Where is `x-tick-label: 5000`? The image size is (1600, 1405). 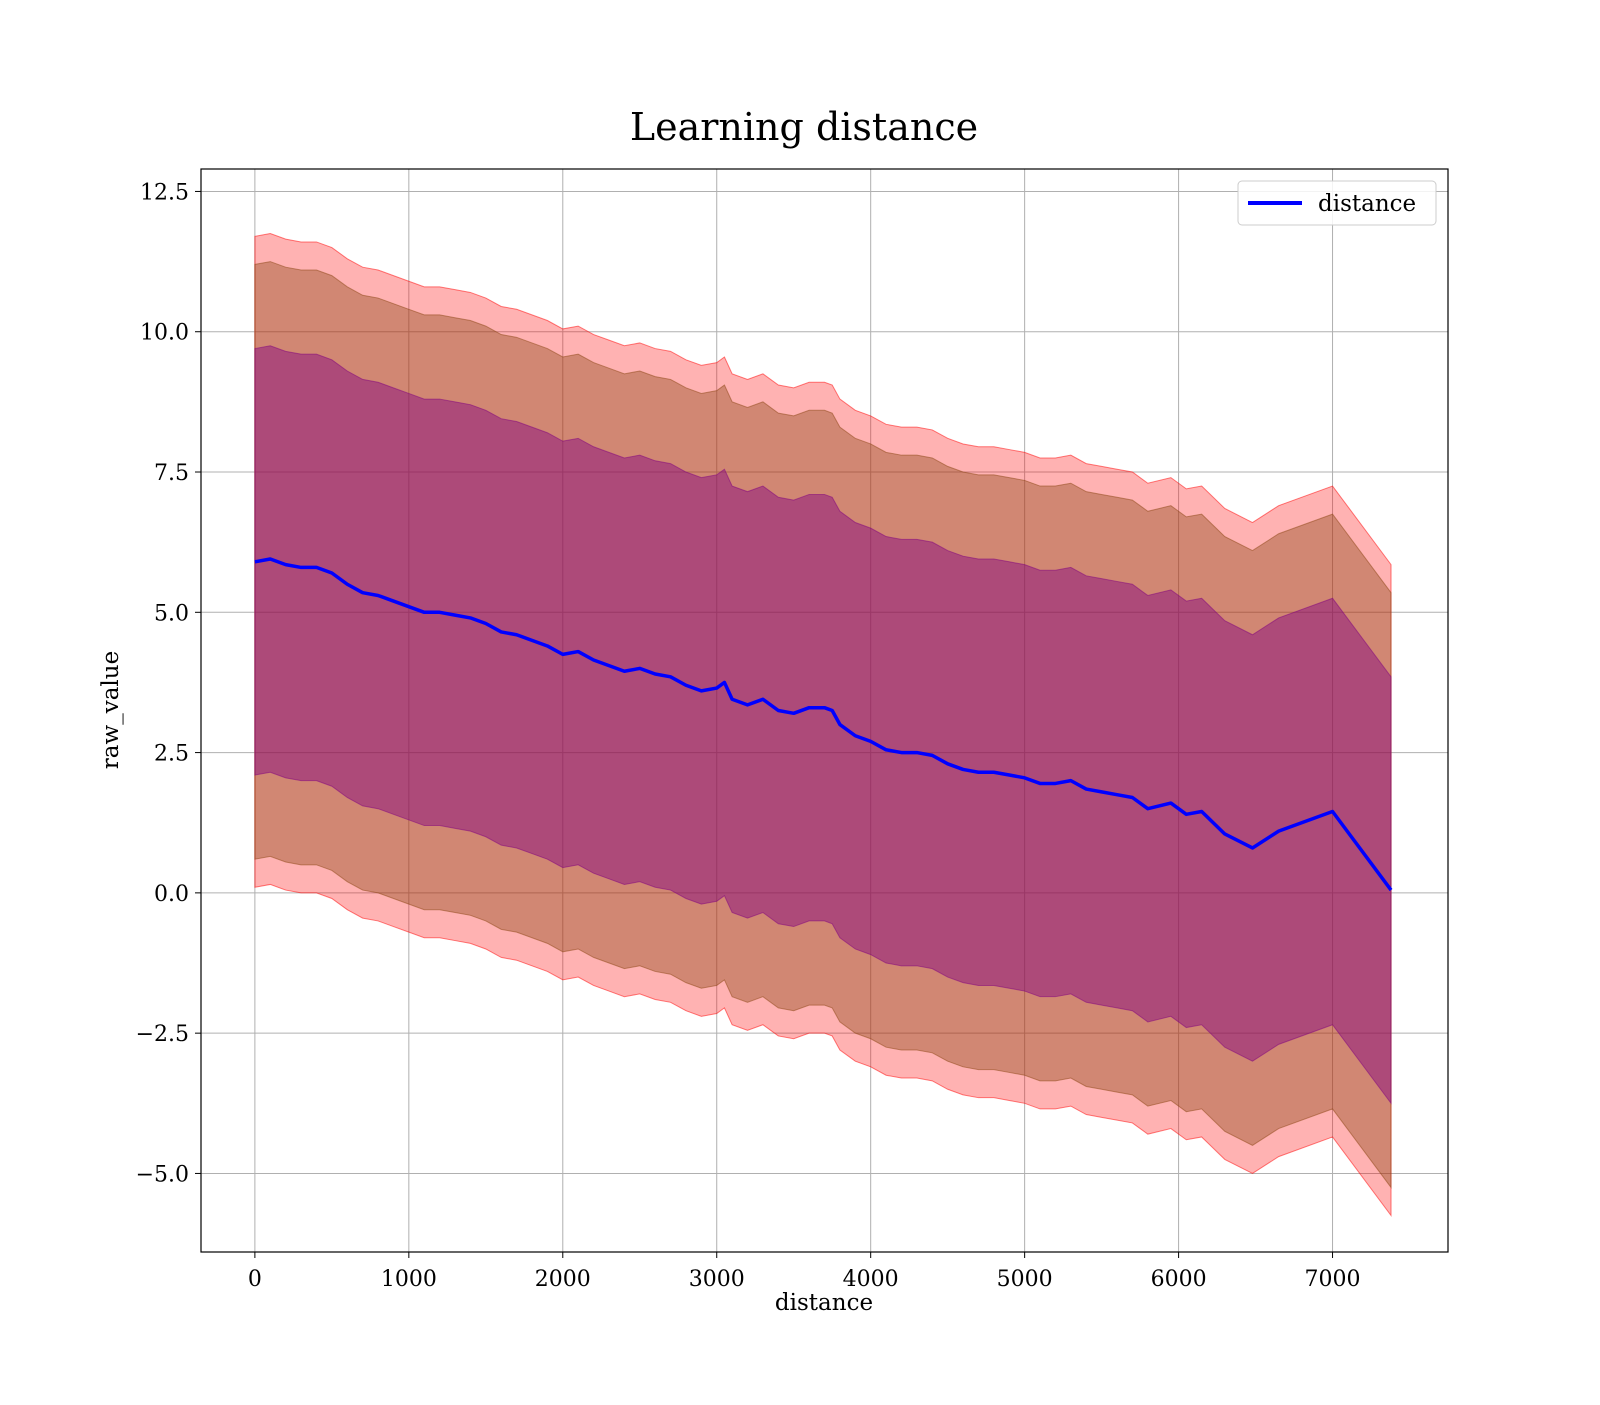 x-tick-label: 5000 is located at coordinates (1025, 1279).